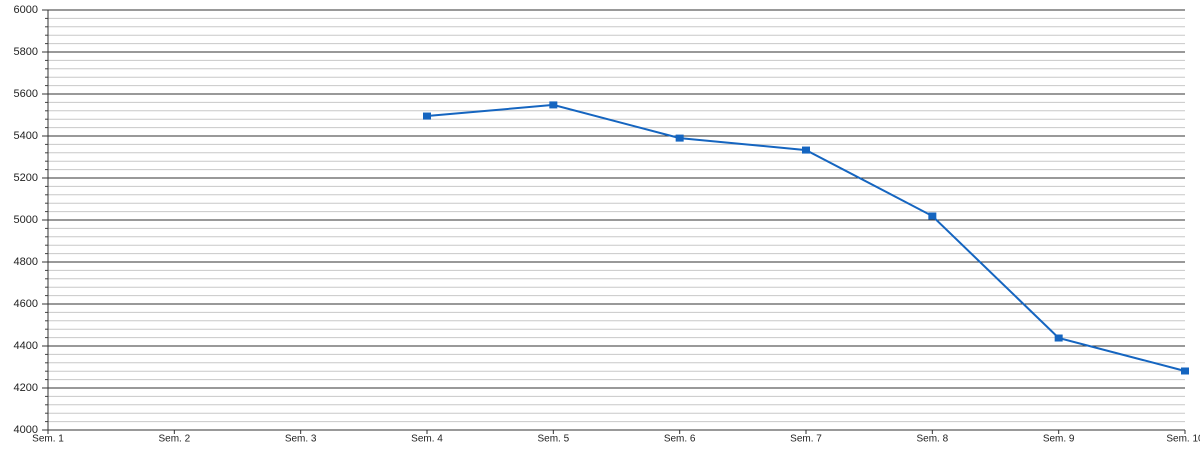 This screenshot has height=450, width=1200. Describe the element at coordinates (26, 304) in the screenshot. I see `y-tick-label: 4600` at that location.